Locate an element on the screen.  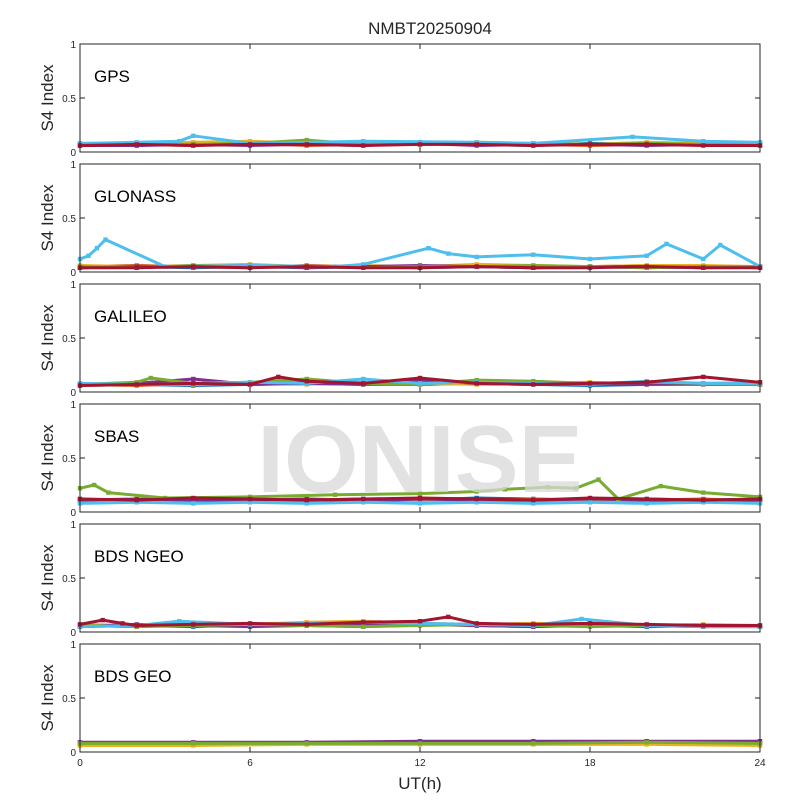
x-tick-label: 24 is located at coordinates (760, 763).